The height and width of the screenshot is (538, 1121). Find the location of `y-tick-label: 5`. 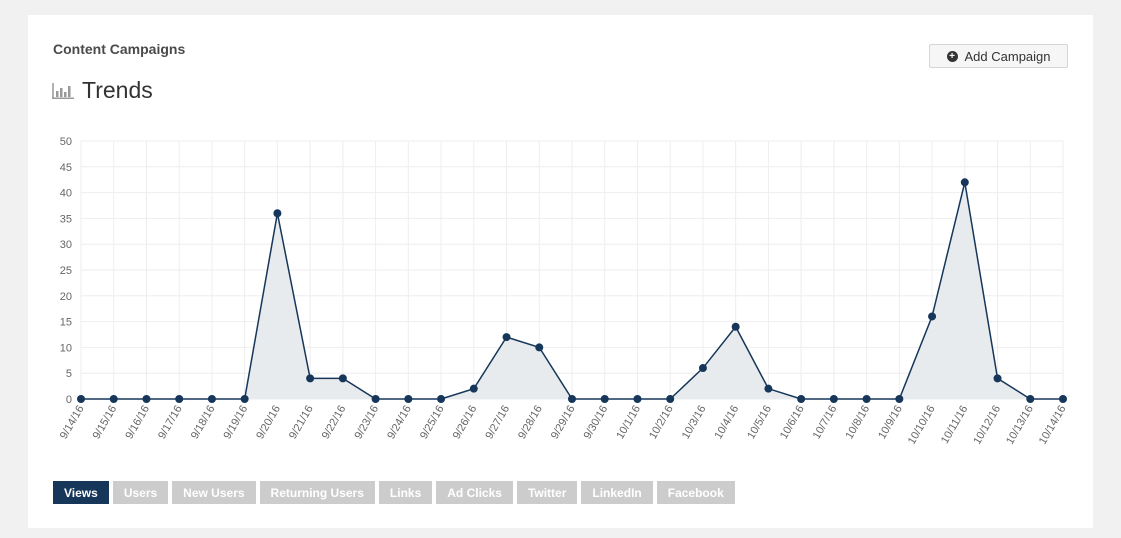

y-tick-label: 5 is located at coordinates (69, 374).